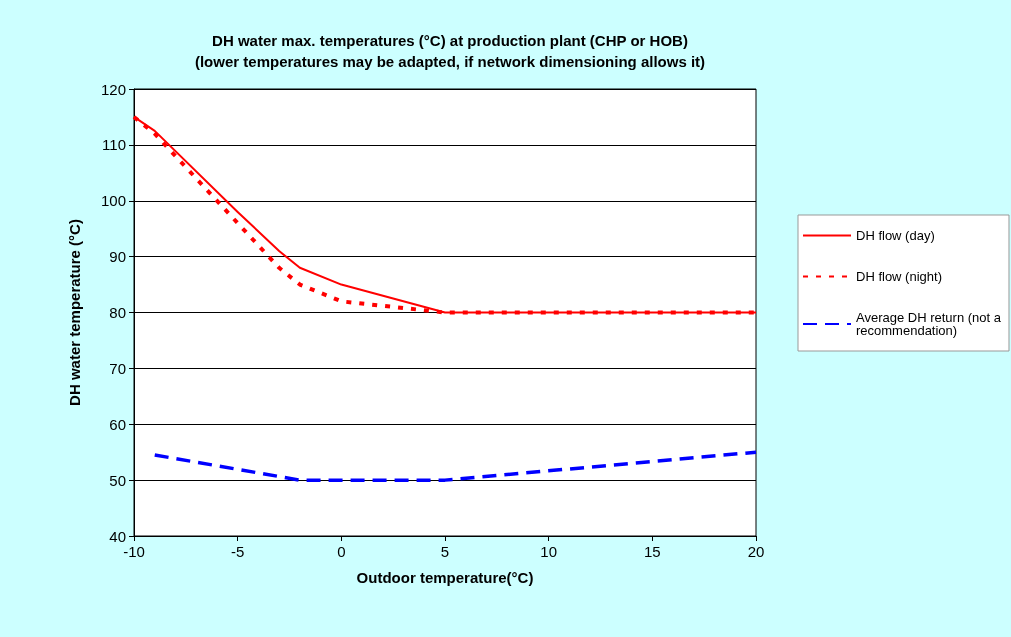 This screenshot has height=637, width=1011. What do you see at coordinates (117, 536) in the screenshot?
I see `y-tick-label: 40` at bounding box center [117, 536].